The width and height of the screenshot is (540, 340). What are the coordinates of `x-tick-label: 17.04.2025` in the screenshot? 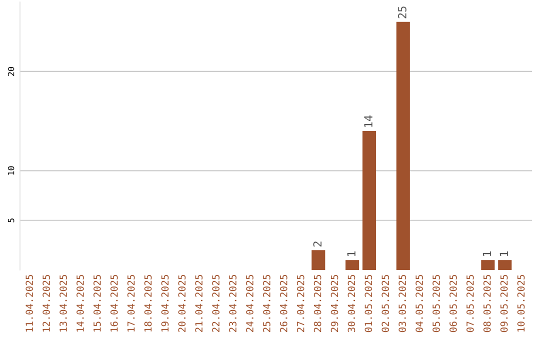 It's located at (131, 303).